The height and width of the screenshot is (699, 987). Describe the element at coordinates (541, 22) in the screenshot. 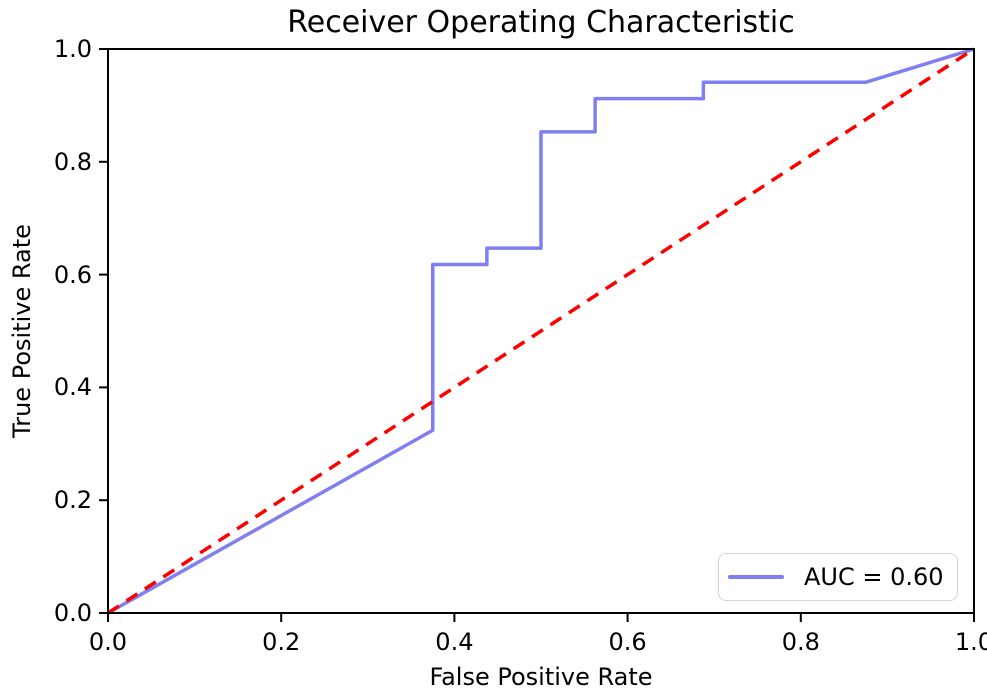

I see `chart-title: Receiver Operating Characteristic` at that location.